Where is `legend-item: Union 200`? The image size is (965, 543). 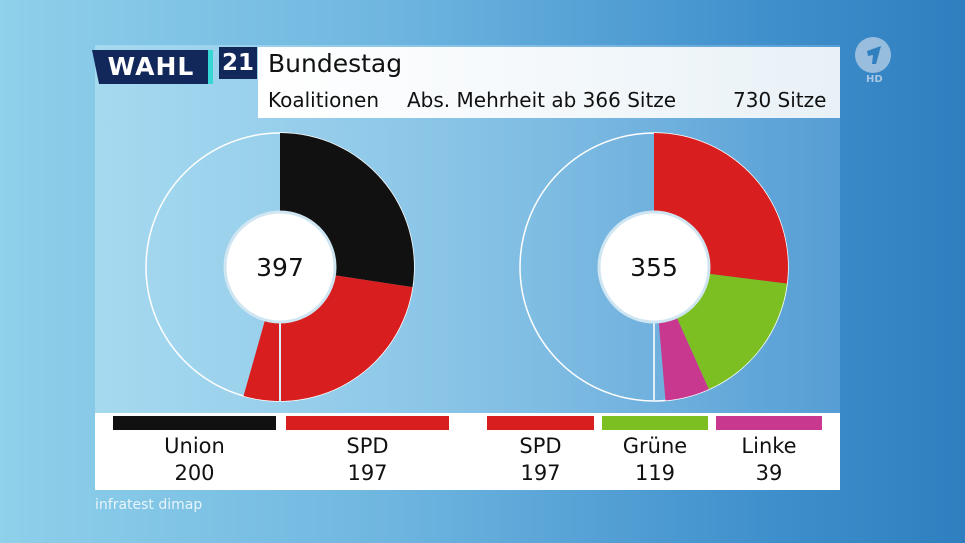
legend-item: Union 200 is located at coordinates (194, 451).